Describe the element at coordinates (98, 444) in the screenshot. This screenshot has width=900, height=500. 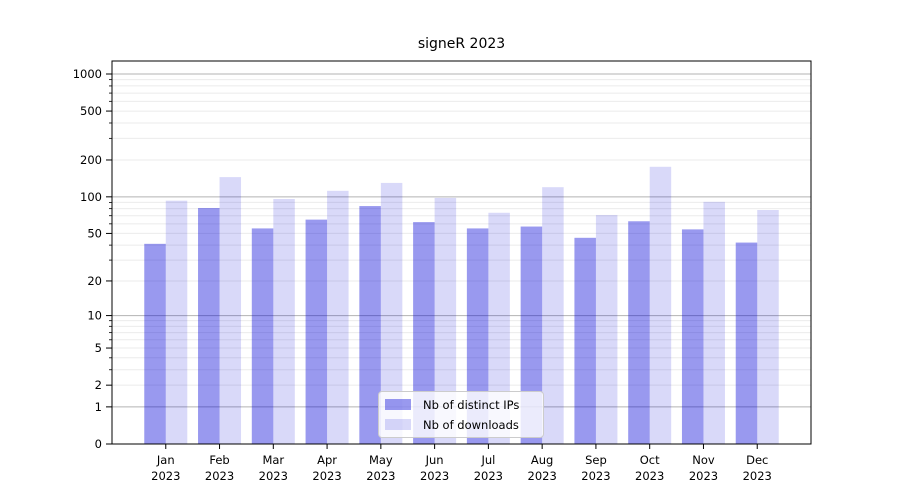
I see `y-tick-label: 0` at that location.